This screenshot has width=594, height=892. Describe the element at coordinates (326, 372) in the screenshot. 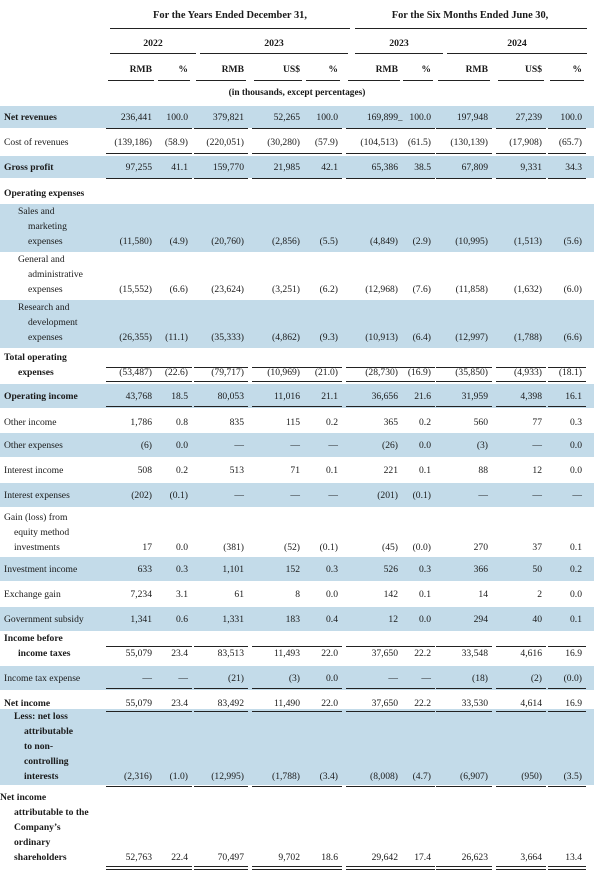

I see `value-cell: (21.0)` at that location.